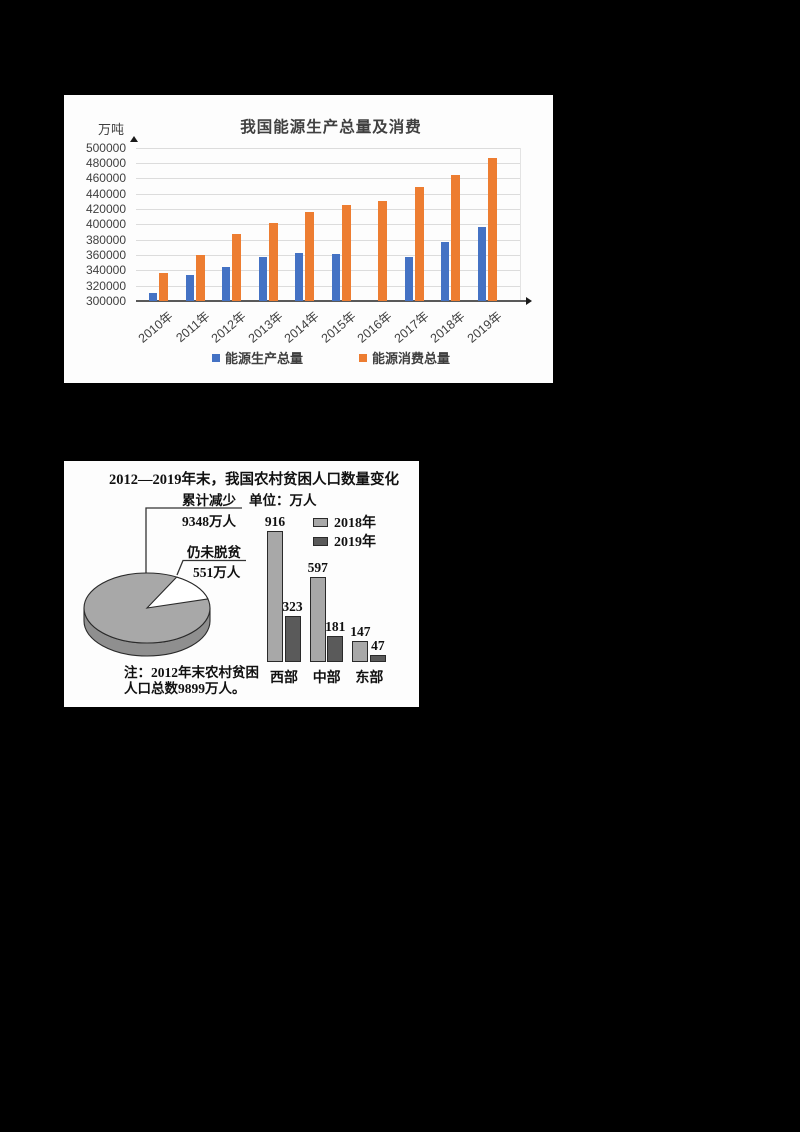 Image resolution: width=800 pixels, height=1132 pixels. I want to click on legend-item: 2018年, so click(344, 522).